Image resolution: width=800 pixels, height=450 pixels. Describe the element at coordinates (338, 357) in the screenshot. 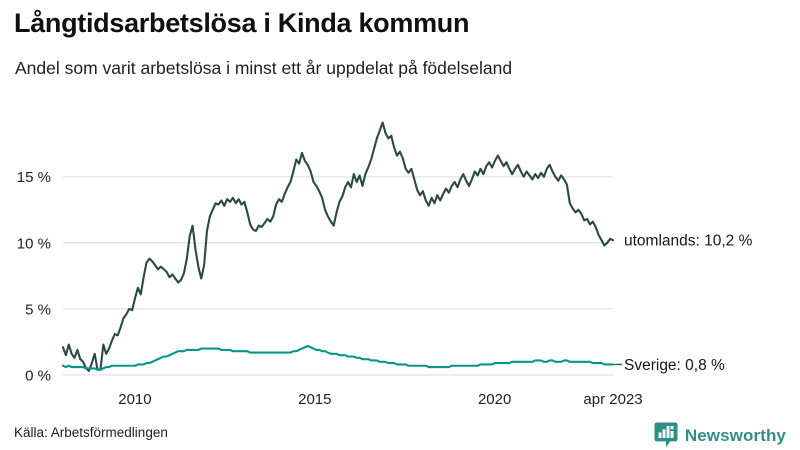

I see `series-line-sverige` at that location.